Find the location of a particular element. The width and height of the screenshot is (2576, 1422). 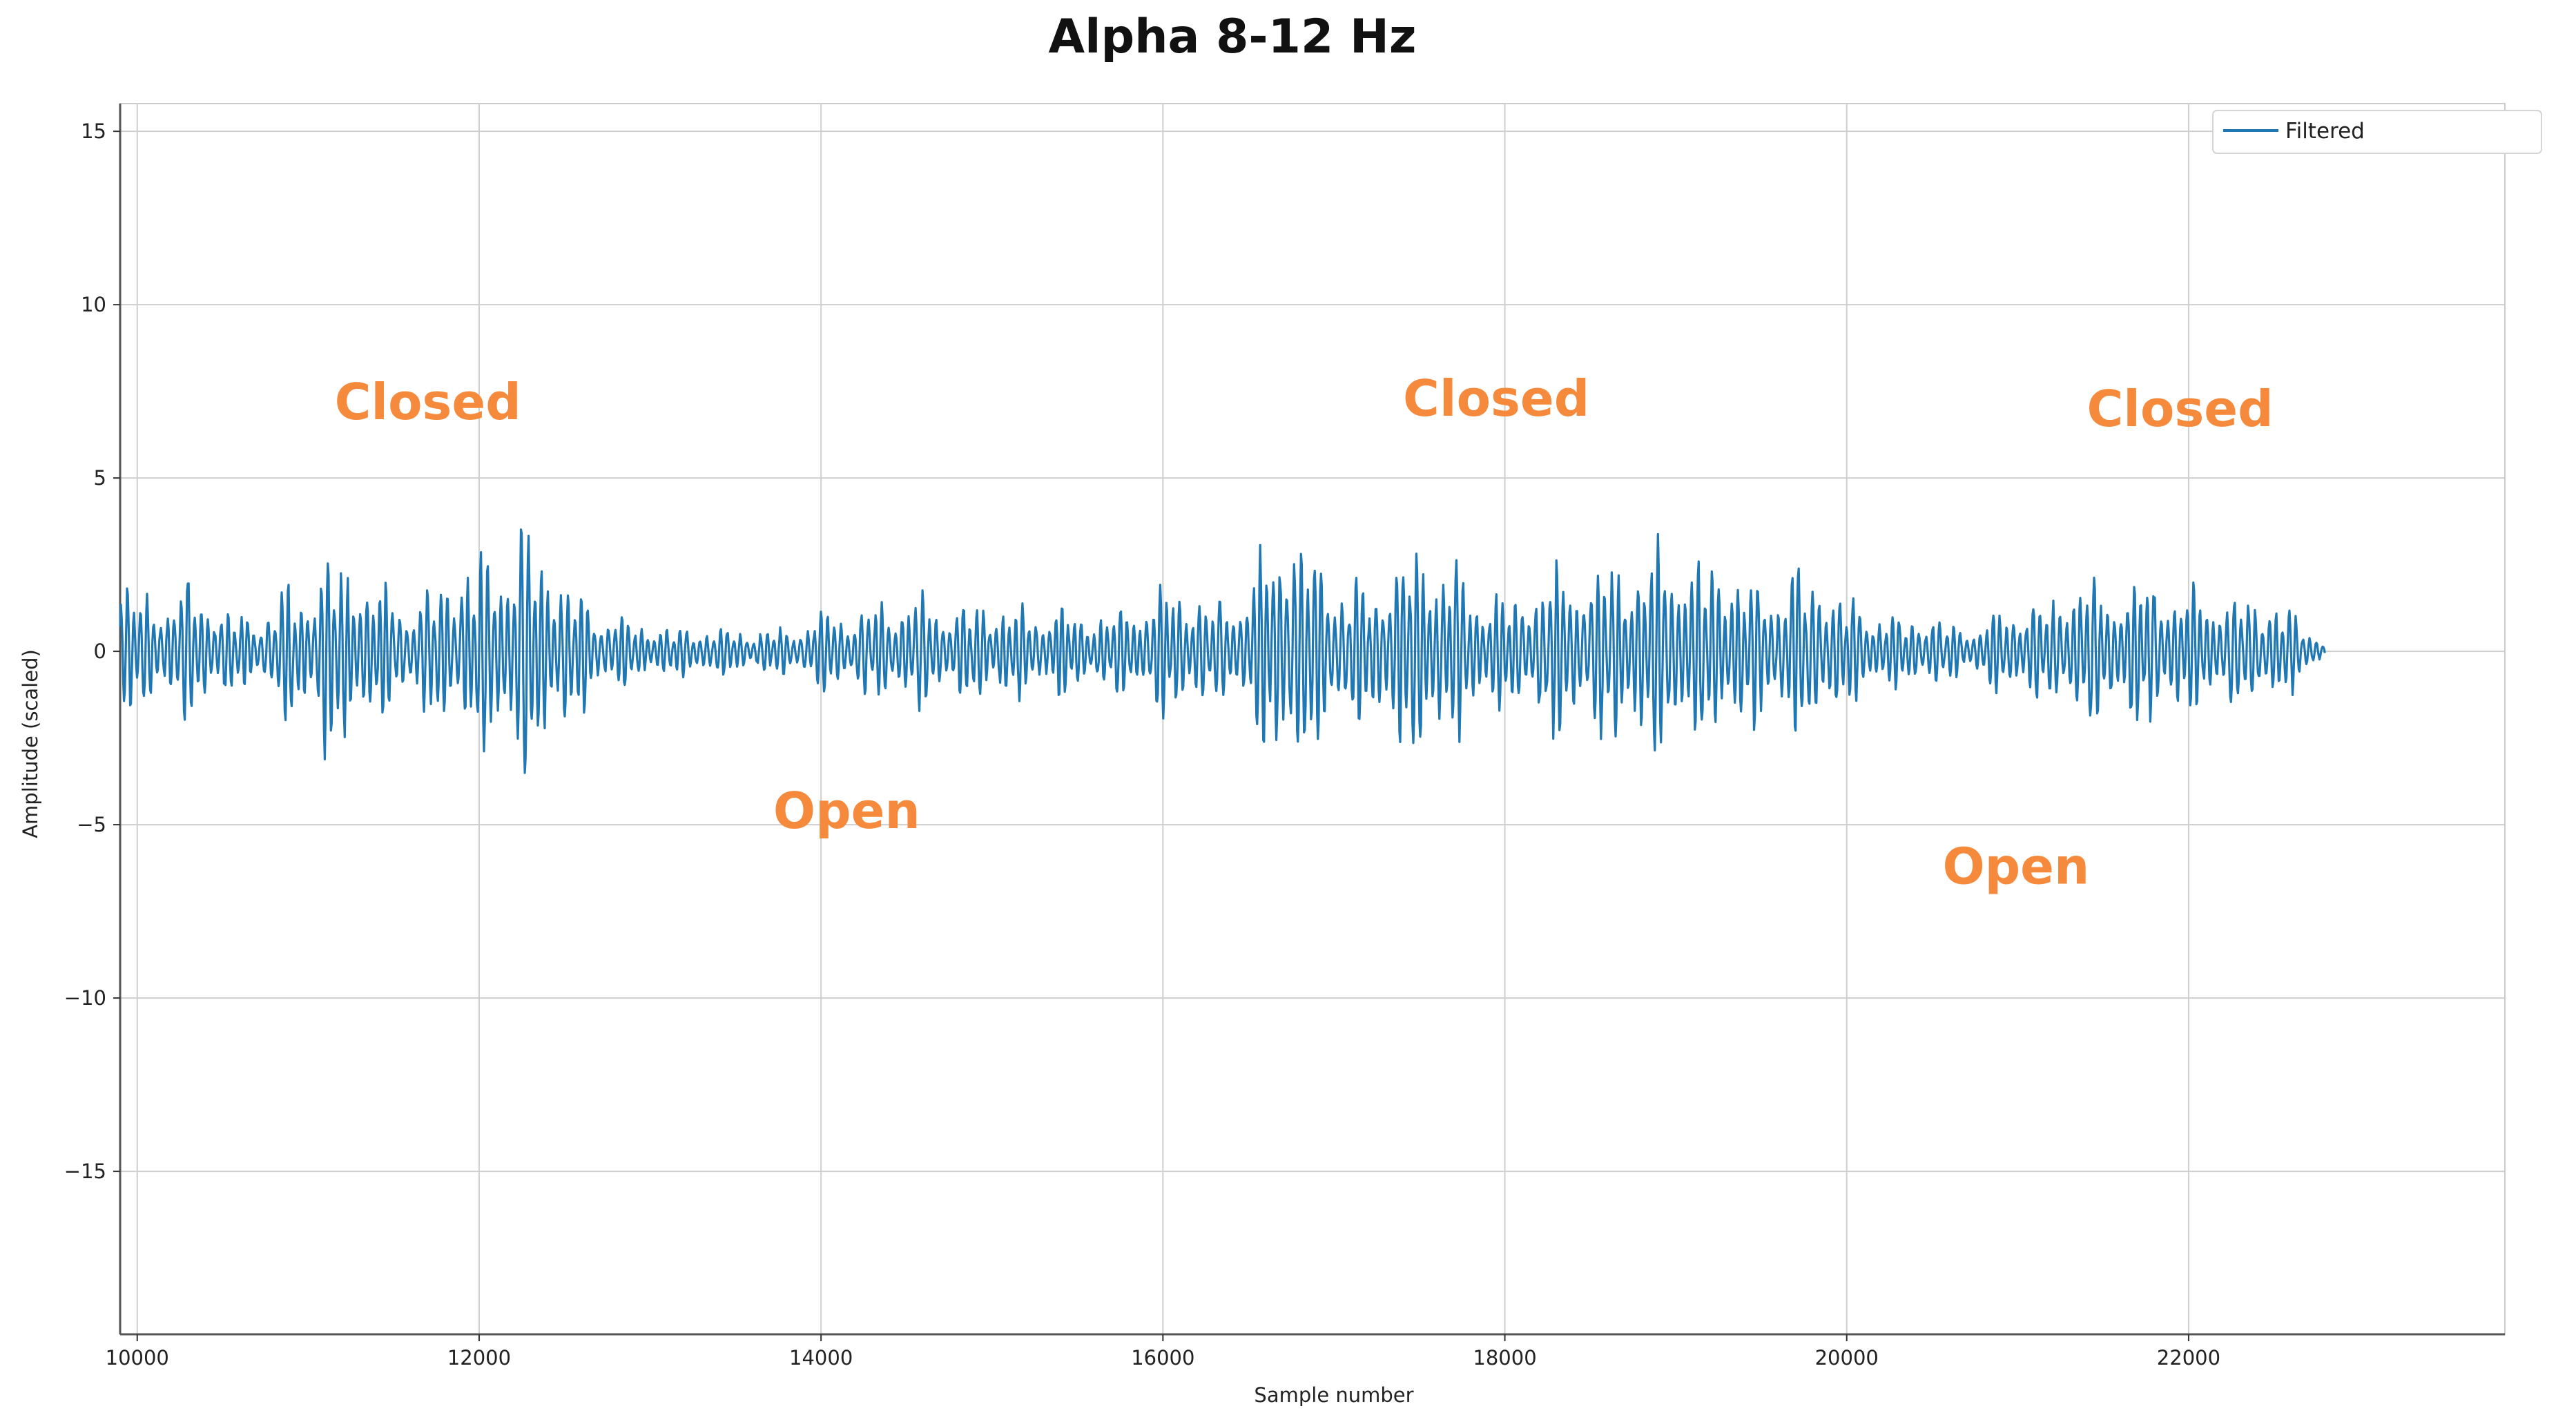

legend: Filtered is located at coordinates (2377, 132).